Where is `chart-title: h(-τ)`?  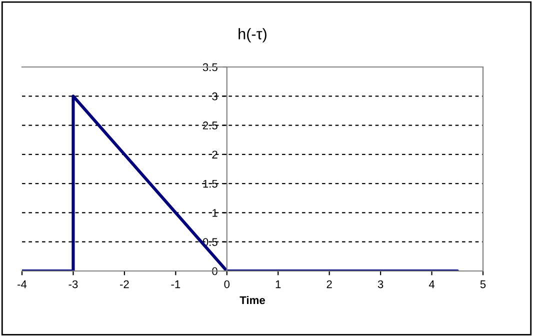
chart-title: h(-τ) is located at coordinates (252, 35).